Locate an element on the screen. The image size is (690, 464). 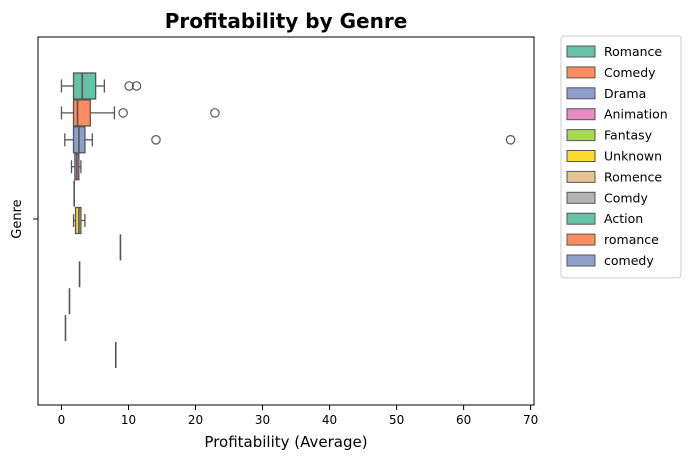
legend-item: Unknown is located at coordinates (614, 156).